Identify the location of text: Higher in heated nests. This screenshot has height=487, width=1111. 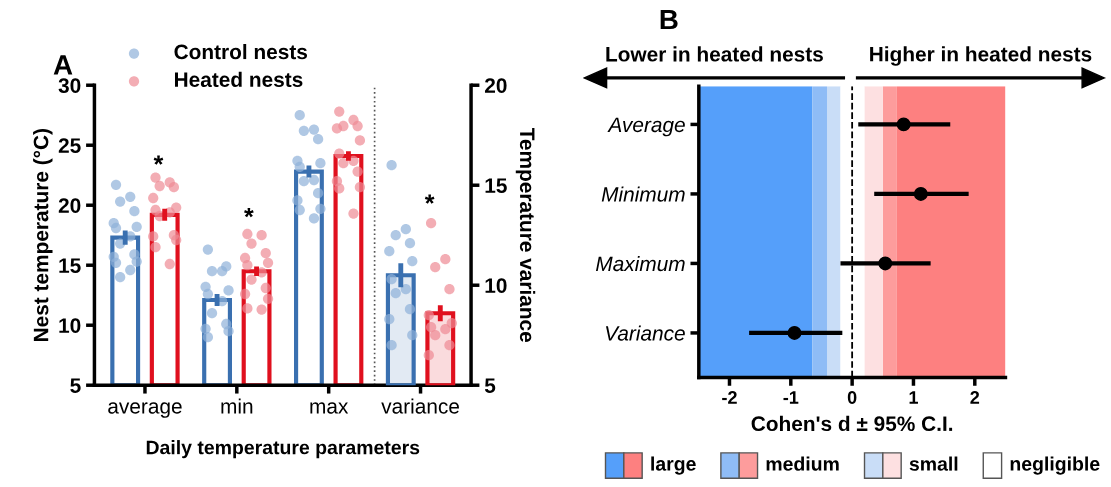
(981, 56).